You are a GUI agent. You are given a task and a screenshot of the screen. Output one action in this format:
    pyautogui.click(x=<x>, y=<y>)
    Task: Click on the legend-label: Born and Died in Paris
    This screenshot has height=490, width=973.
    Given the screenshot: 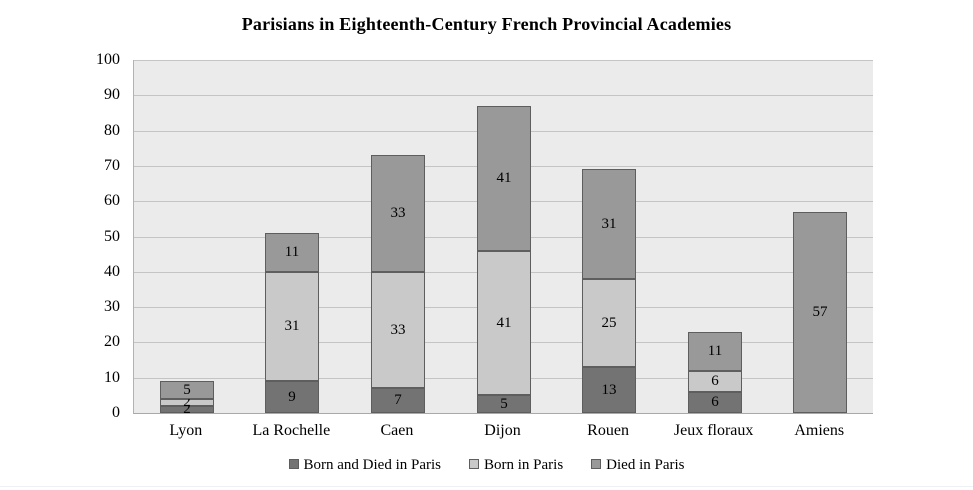 What is the action you would take?
    pyautogui.click(x=372, y=465)
    